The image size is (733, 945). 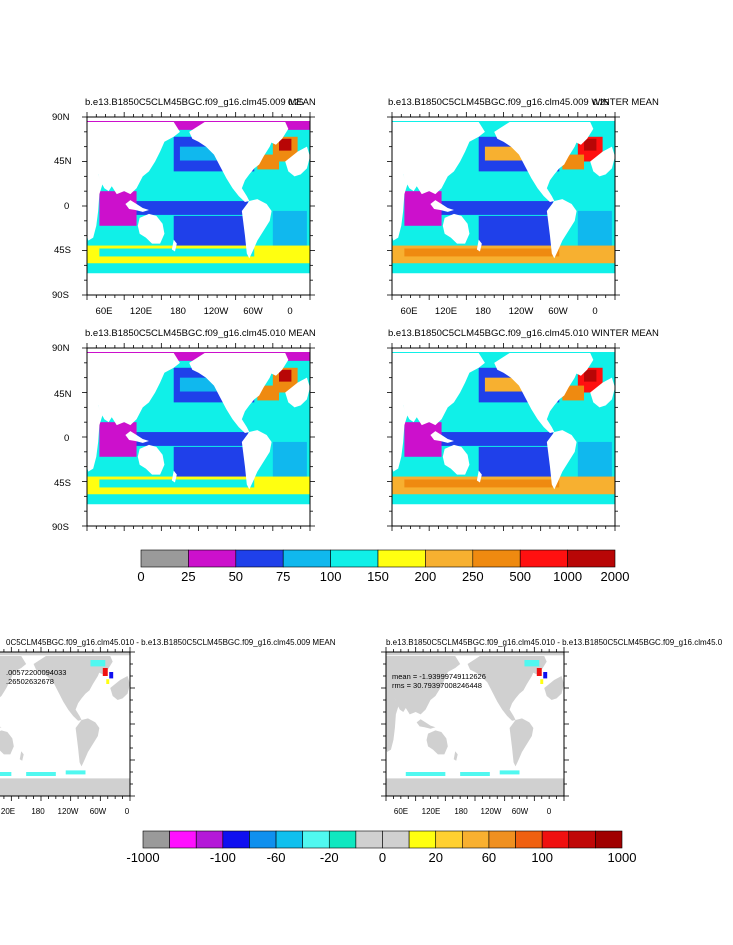 I want to click on colorbar-1: 0 25 50 75 100 150 200 250 500 1000 2000, so click(x=383, y=566).